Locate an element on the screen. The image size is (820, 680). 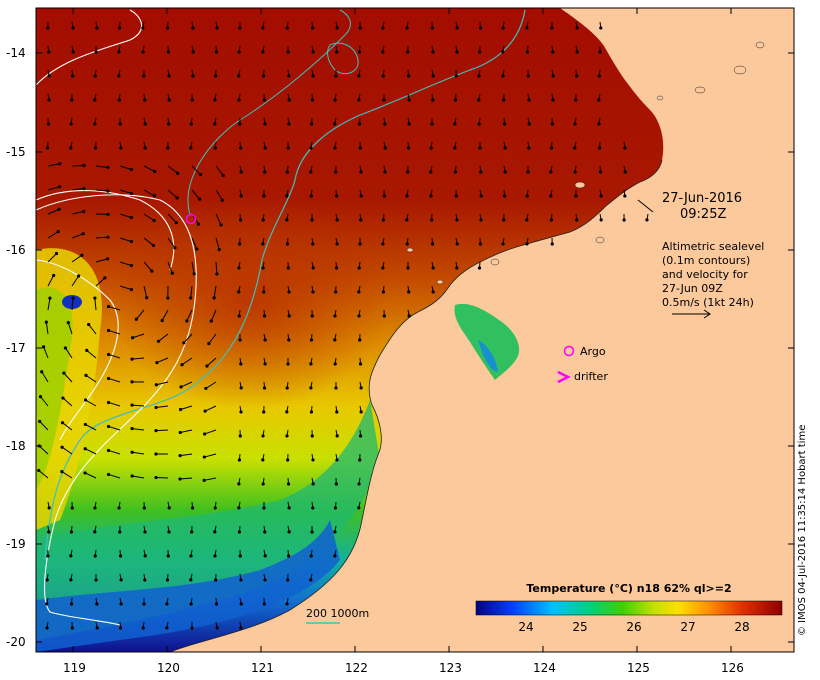
pointer-line is located at coordinates (645, 206).